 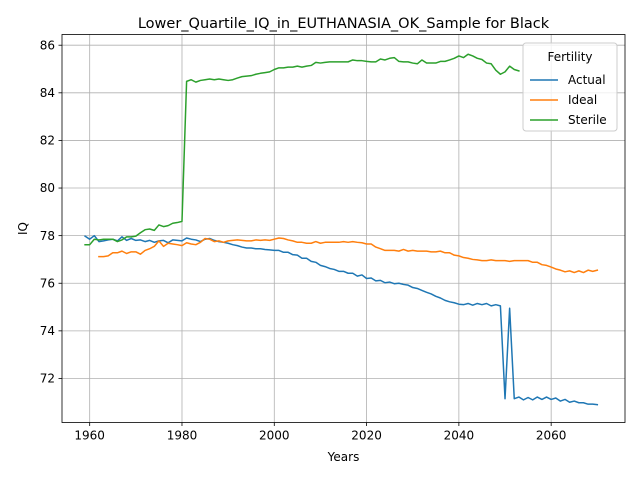 What do you see at coordinates (47, 283) in the screenshot?
I see `y-tick-label: 76` at bounding box center [47, 283].